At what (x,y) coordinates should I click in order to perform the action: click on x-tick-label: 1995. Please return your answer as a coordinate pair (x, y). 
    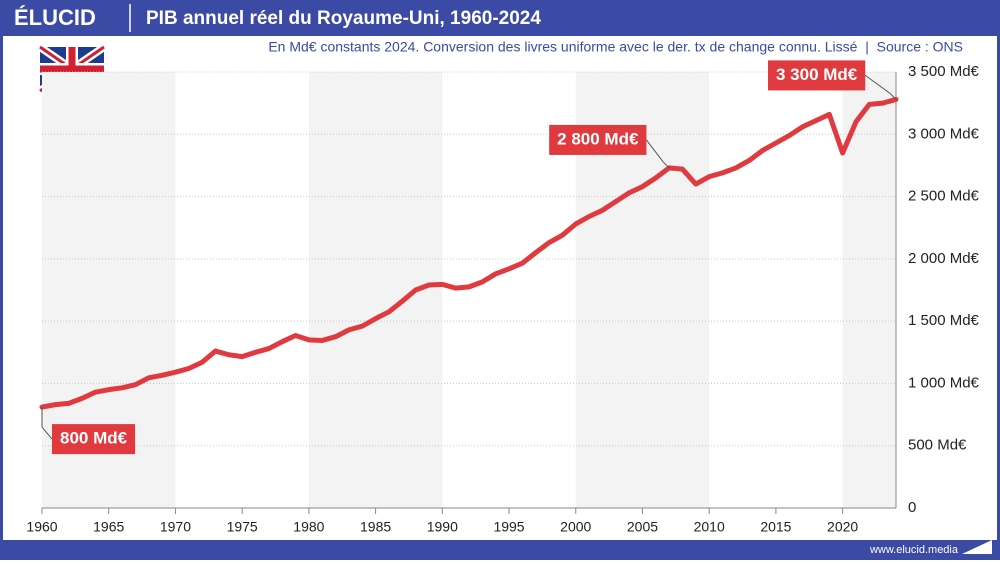
    Looking at the image, I should click on (508, 527).